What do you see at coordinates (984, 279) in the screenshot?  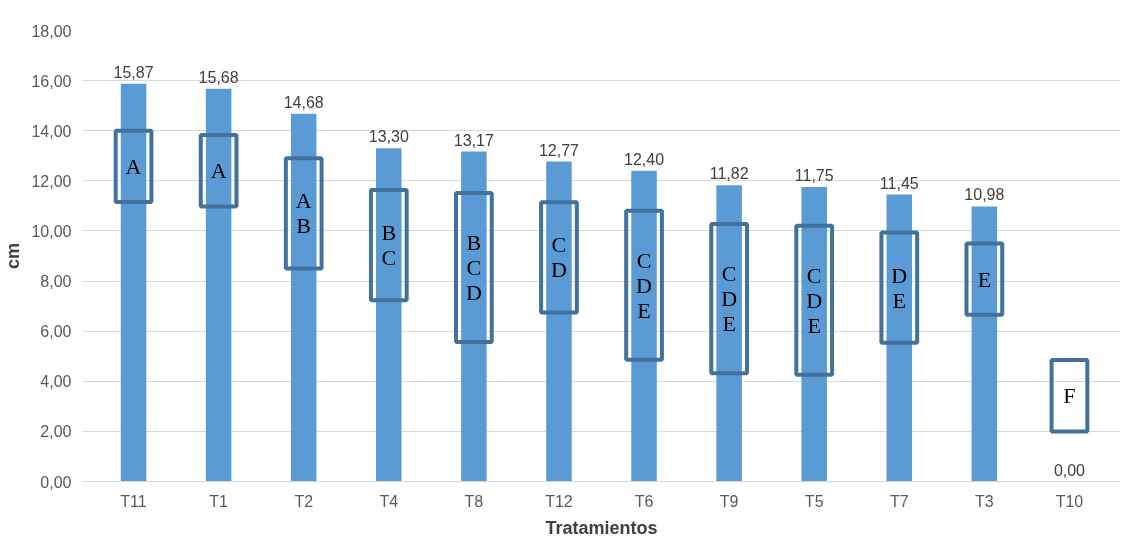 I see `annotation: E` at bounding box center [984, 279].